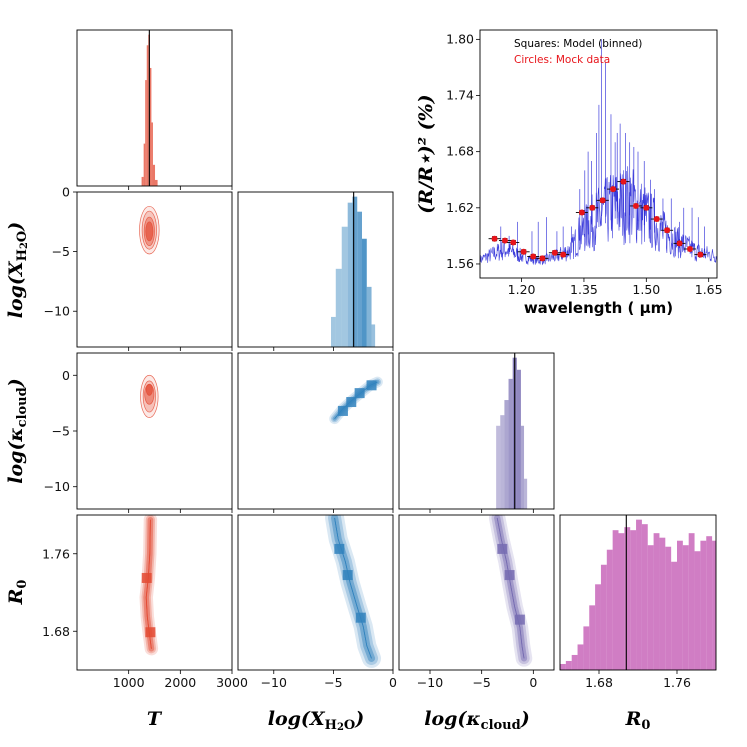 The width and height of the screenshot is (747, 747). Describe the element at coordinates (578, 44) in the screenshot. I see `spectrum-legend-0: Squares: Model (binned)` at that location.